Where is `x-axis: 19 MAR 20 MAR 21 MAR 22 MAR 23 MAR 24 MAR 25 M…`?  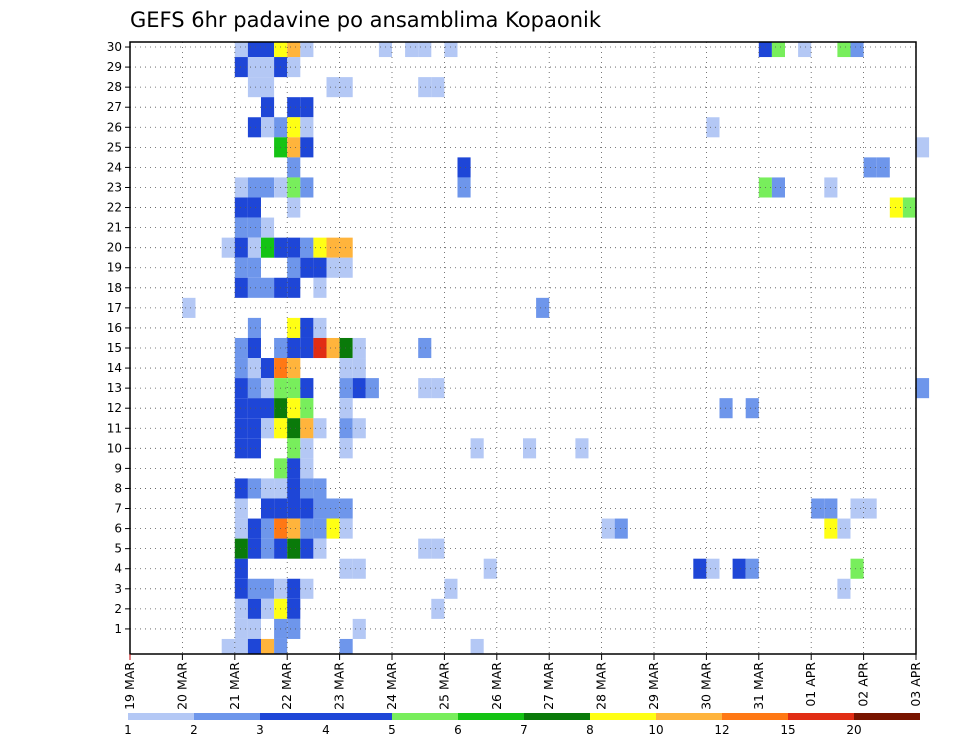
x-axis: 19 MAR 20 MAR 21 MAR 22 MAR 23 MAR 24 MAR 25 M… is located at coordinates (522, 682).